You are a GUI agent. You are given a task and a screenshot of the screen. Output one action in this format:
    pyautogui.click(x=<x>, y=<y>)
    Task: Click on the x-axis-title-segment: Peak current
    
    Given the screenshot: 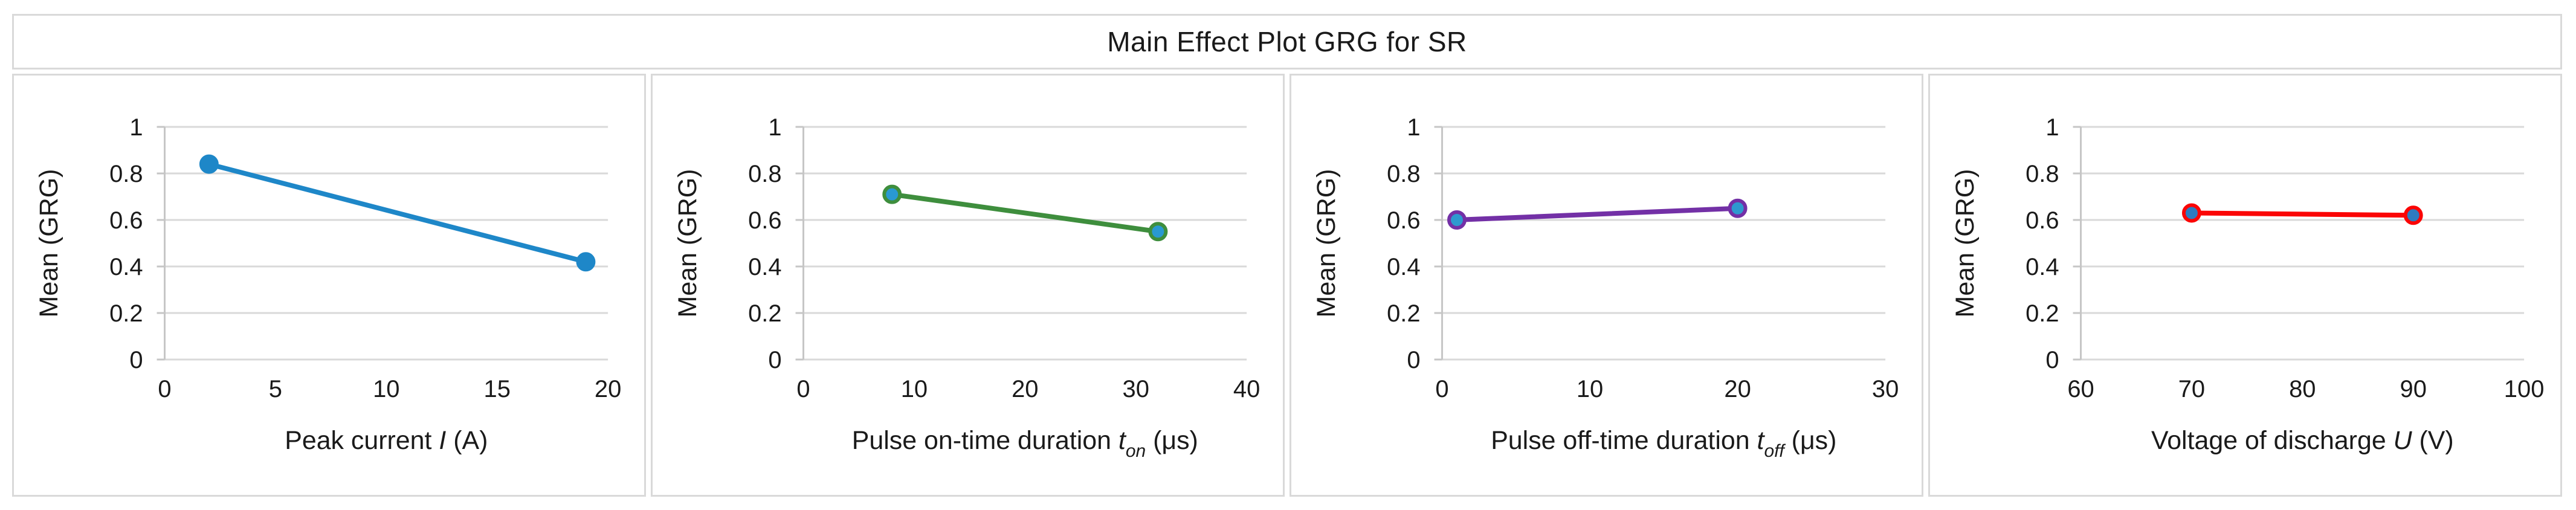 What is the action you would take?
    pyautogui.click(x=362, y=440)
    